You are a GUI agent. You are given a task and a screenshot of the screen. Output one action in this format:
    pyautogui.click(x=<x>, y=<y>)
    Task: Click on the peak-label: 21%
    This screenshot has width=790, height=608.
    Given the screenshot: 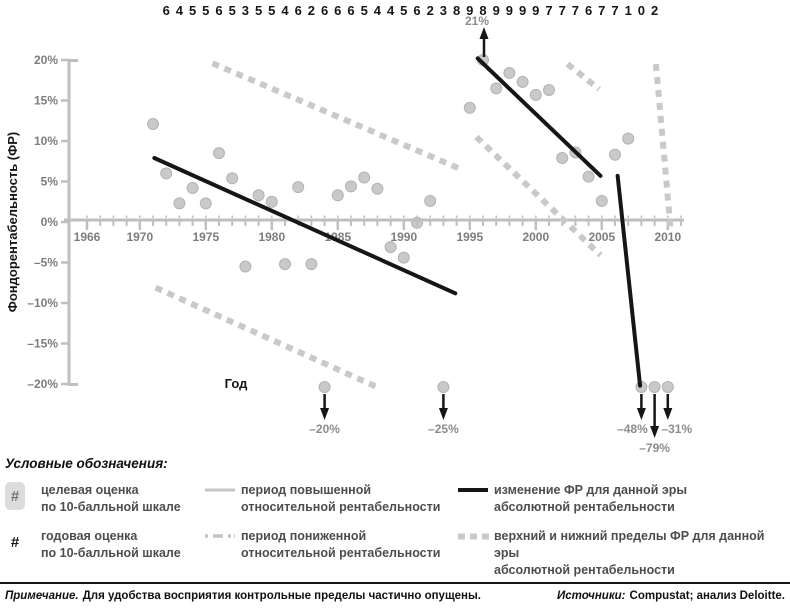 What is the action you would take?
    pyautogui.click(x=477, y=21)
    